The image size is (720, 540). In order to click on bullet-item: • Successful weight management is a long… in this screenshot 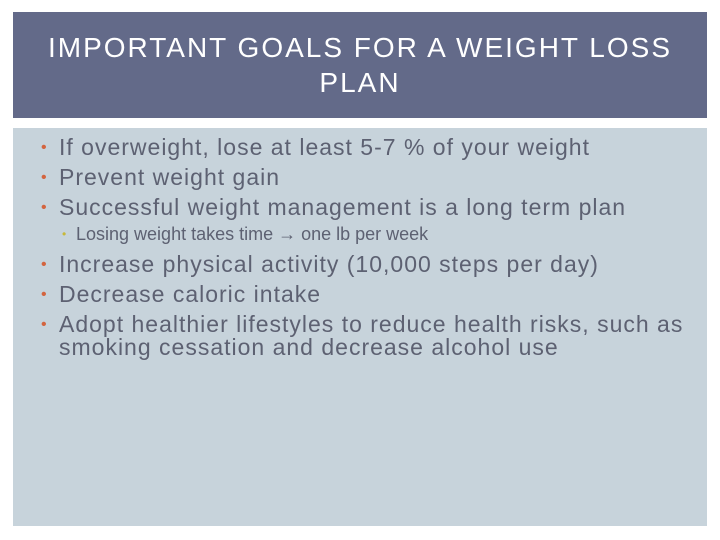, I will do `click(364, 207)`.